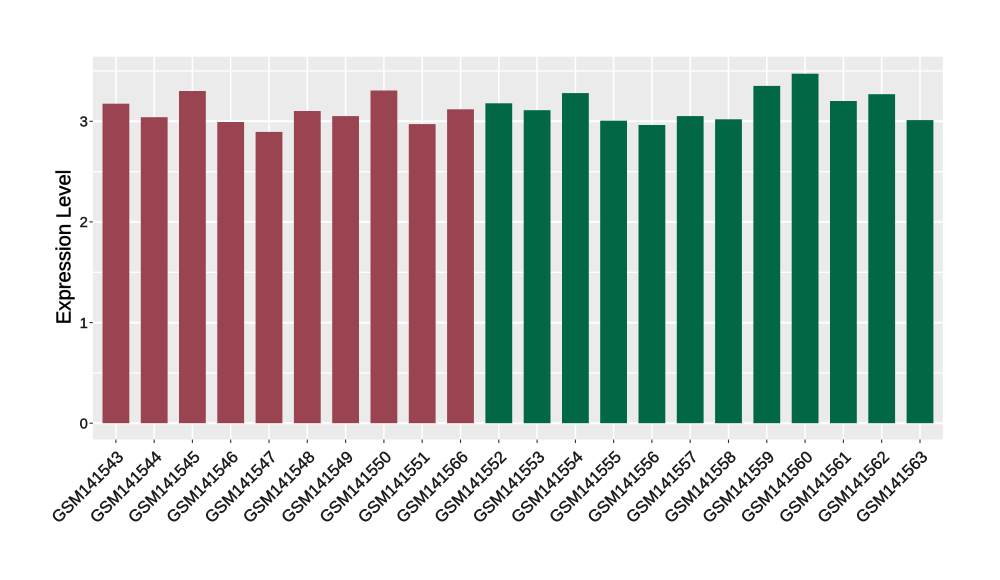 The width and height of the screenshot is (1000, 580). I want to click on svg-text: 3, so click(84, 123).